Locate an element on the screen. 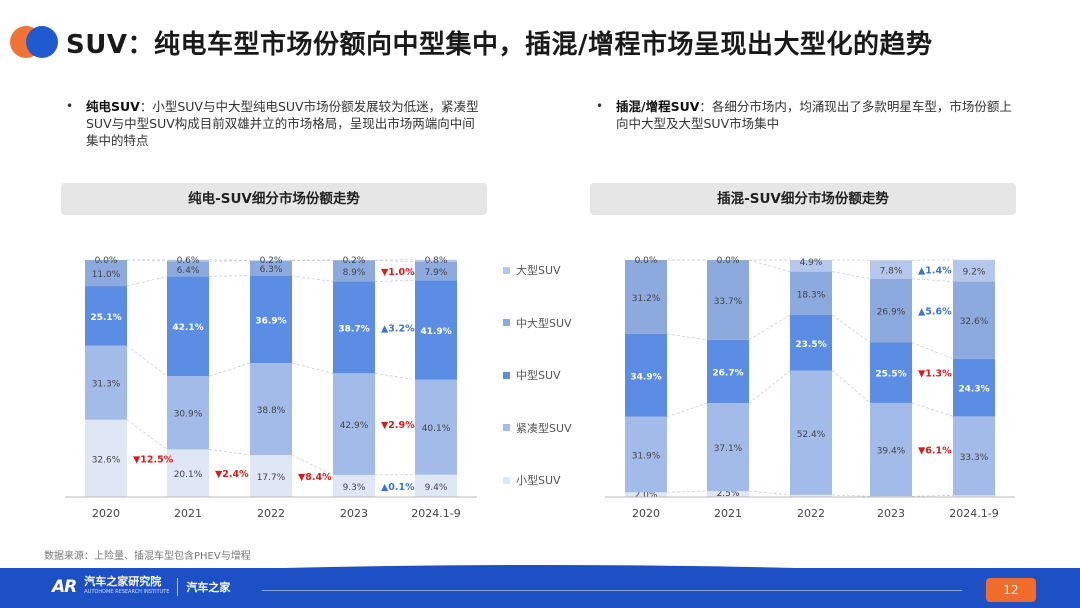 This screenshot has height=608, width=1080. legend-label: 中型SUV is located at coordinates (538, 375).